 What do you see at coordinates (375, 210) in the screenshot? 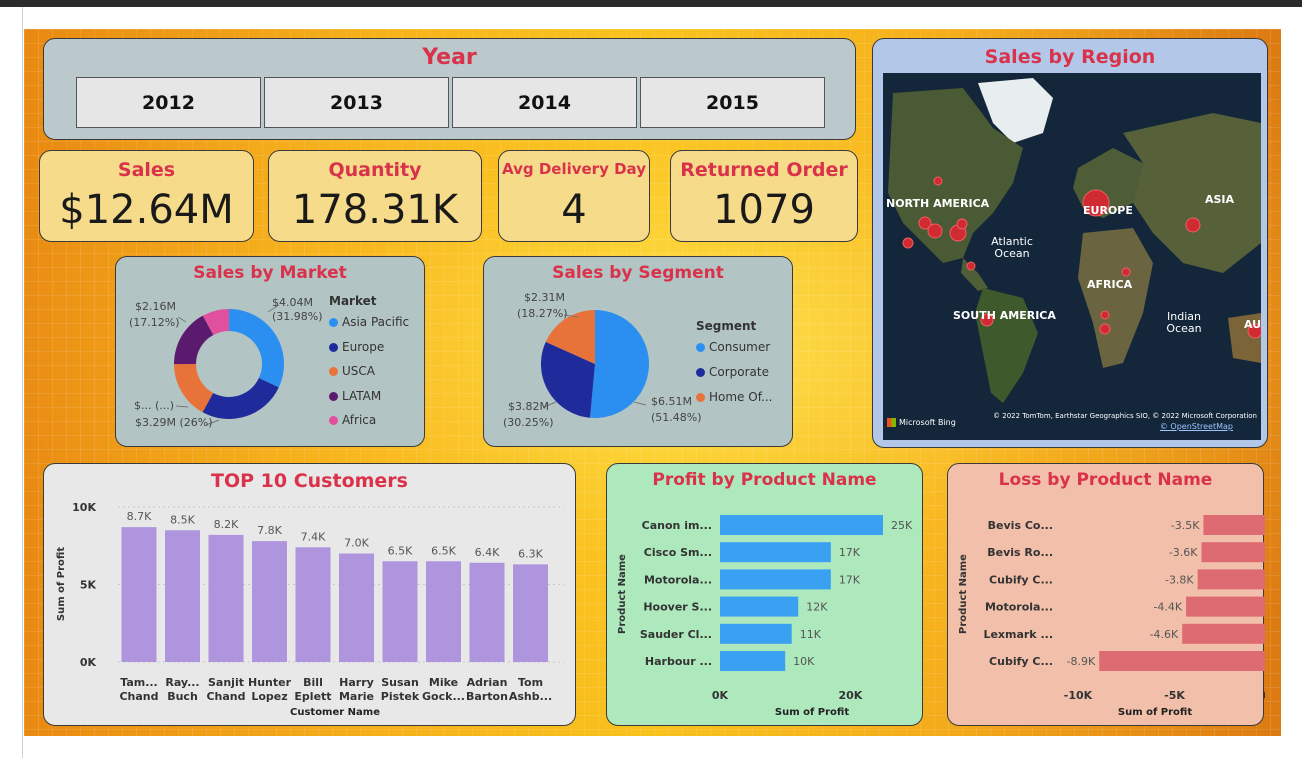
I see `kpi-quantity-value: 178.31K` at bounding box center [375, 210].